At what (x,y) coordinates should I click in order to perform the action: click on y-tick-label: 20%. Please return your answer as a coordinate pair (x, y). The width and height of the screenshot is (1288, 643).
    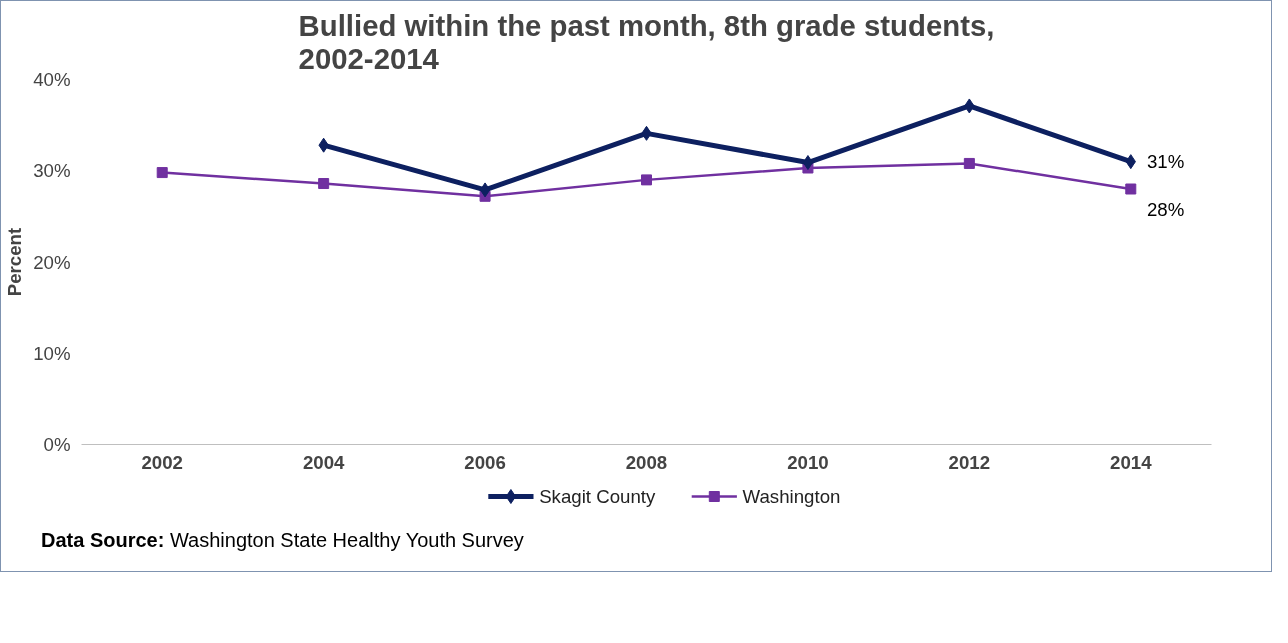
    Looking at the image, I should click on (52, 262).